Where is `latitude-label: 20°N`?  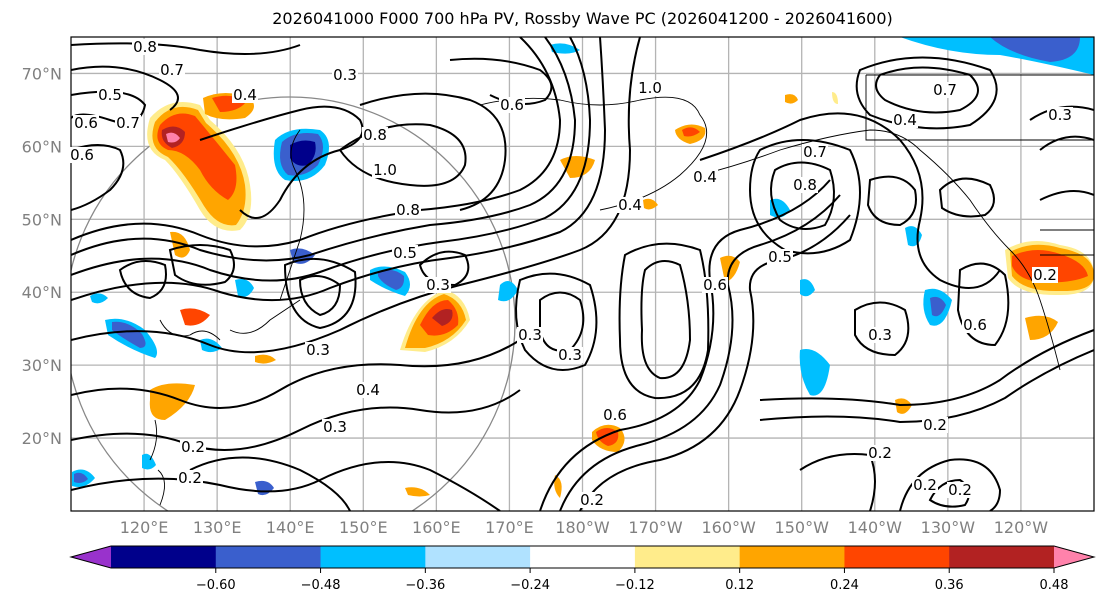 latitude-label: 20°N is located at coordinates (42, 438).